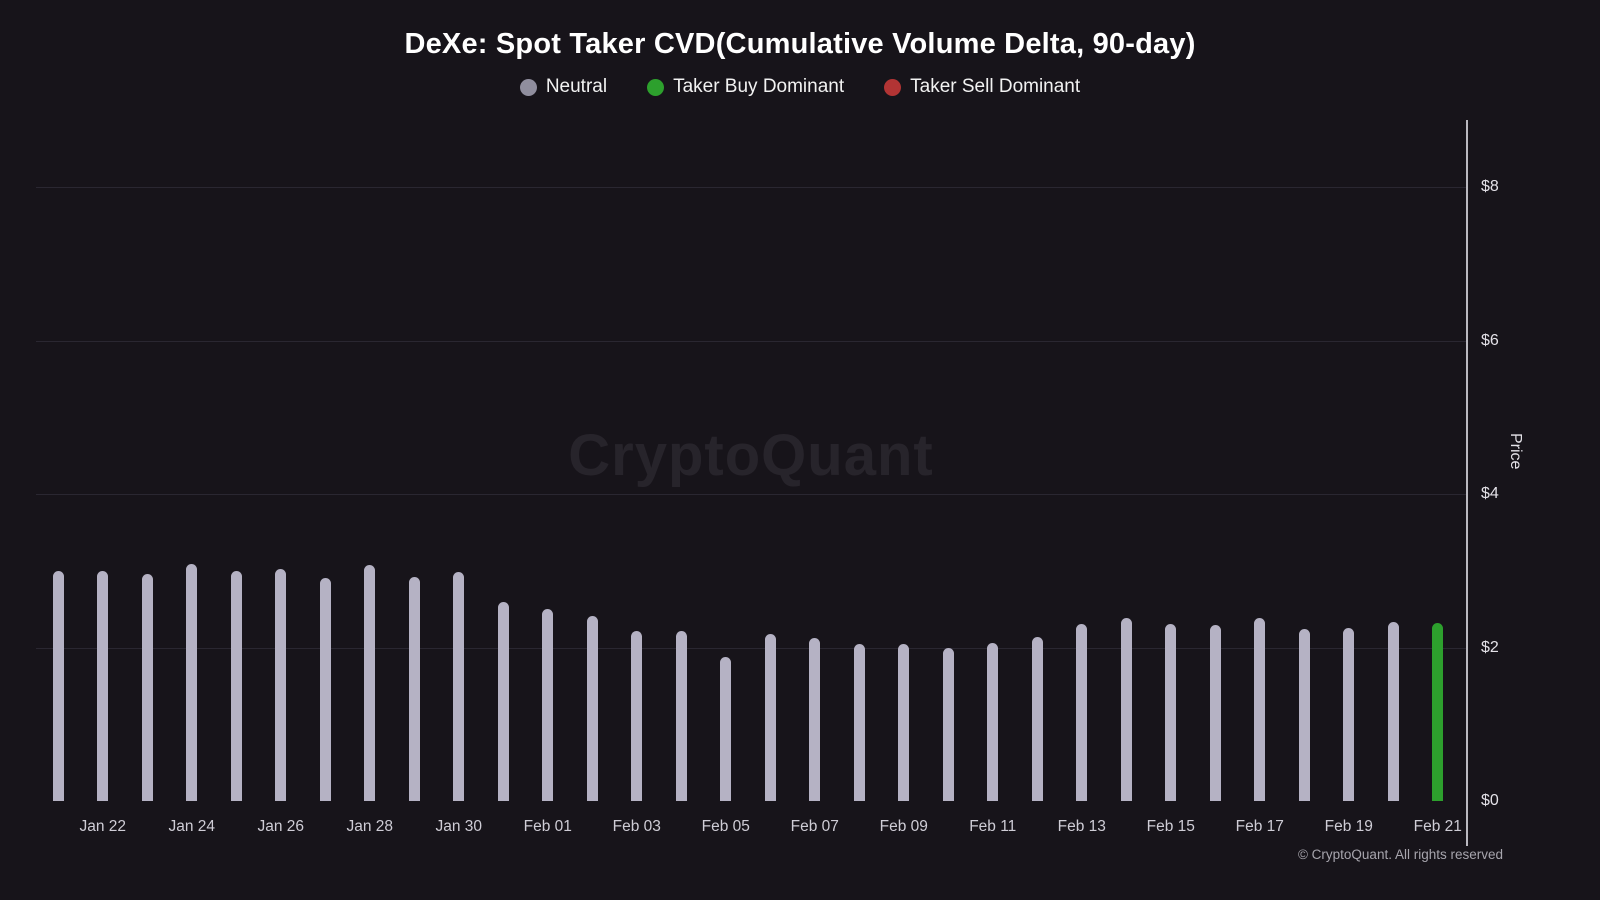  Describe the element at coordinates (1170, 826) in the screenshot. I see `x-tick-label: Feb 15` at that location.